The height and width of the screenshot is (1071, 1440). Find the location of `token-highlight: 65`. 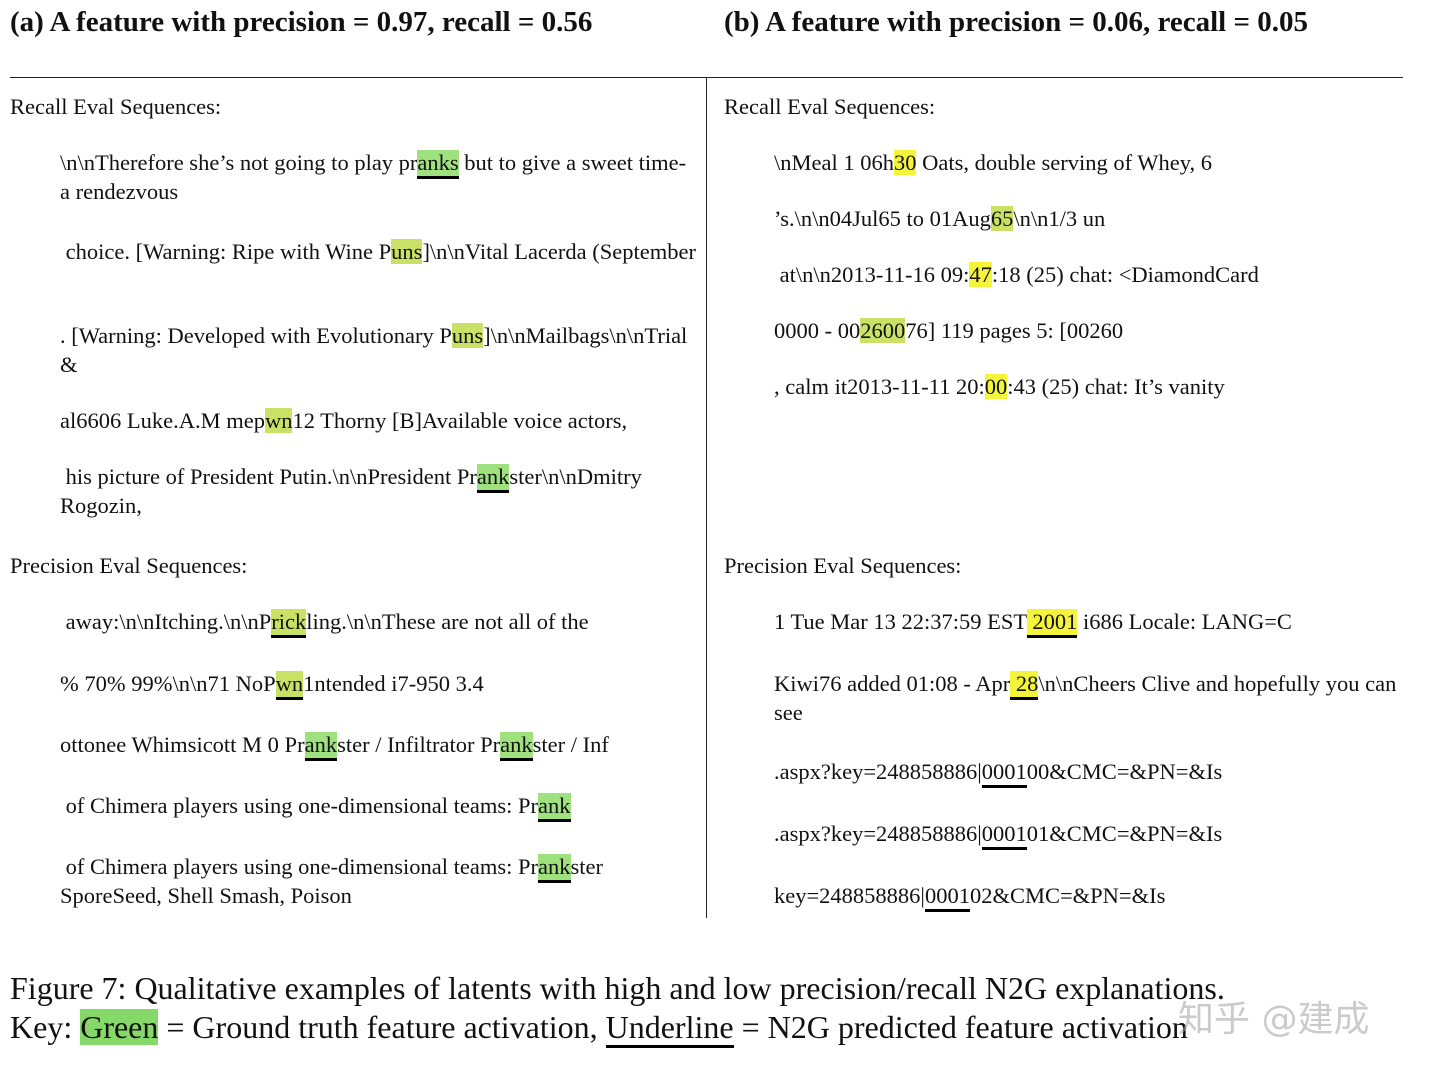

token-highlight: 65 is located at coordinates (1002, 218).